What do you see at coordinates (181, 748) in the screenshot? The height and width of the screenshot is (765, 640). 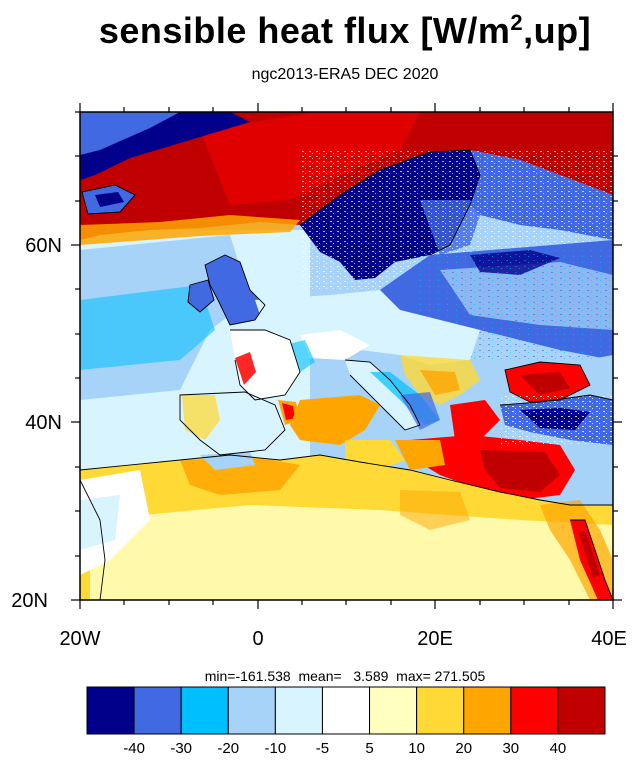 I see `colorbar-label: -30` at bounding box center [181, 748].